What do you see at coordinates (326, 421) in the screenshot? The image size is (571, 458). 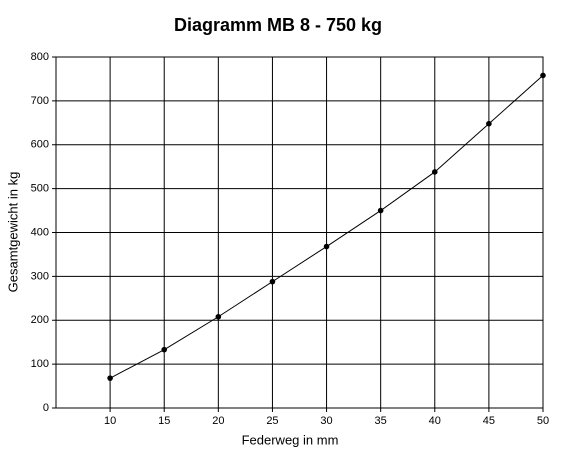 I see `x-tick-label: 30` at bounding box center [326, 421].